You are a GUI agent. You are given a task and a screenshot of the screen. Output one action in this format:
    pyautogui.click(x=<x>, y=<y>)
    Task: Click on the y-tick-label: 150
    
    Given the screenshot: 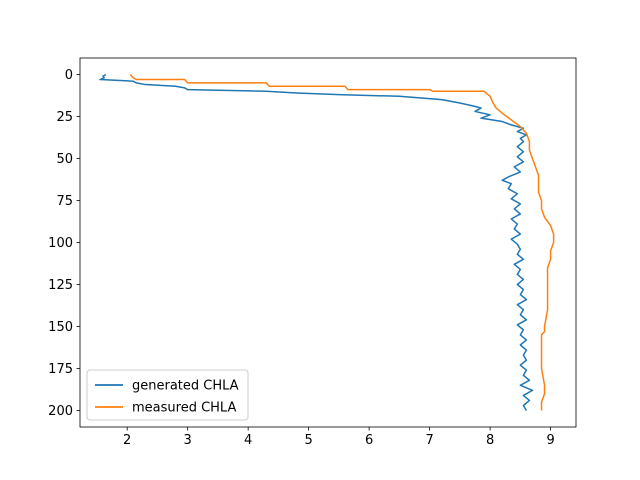 What is the action you would take?
    pyautogui.click(x=60, y=327)
    